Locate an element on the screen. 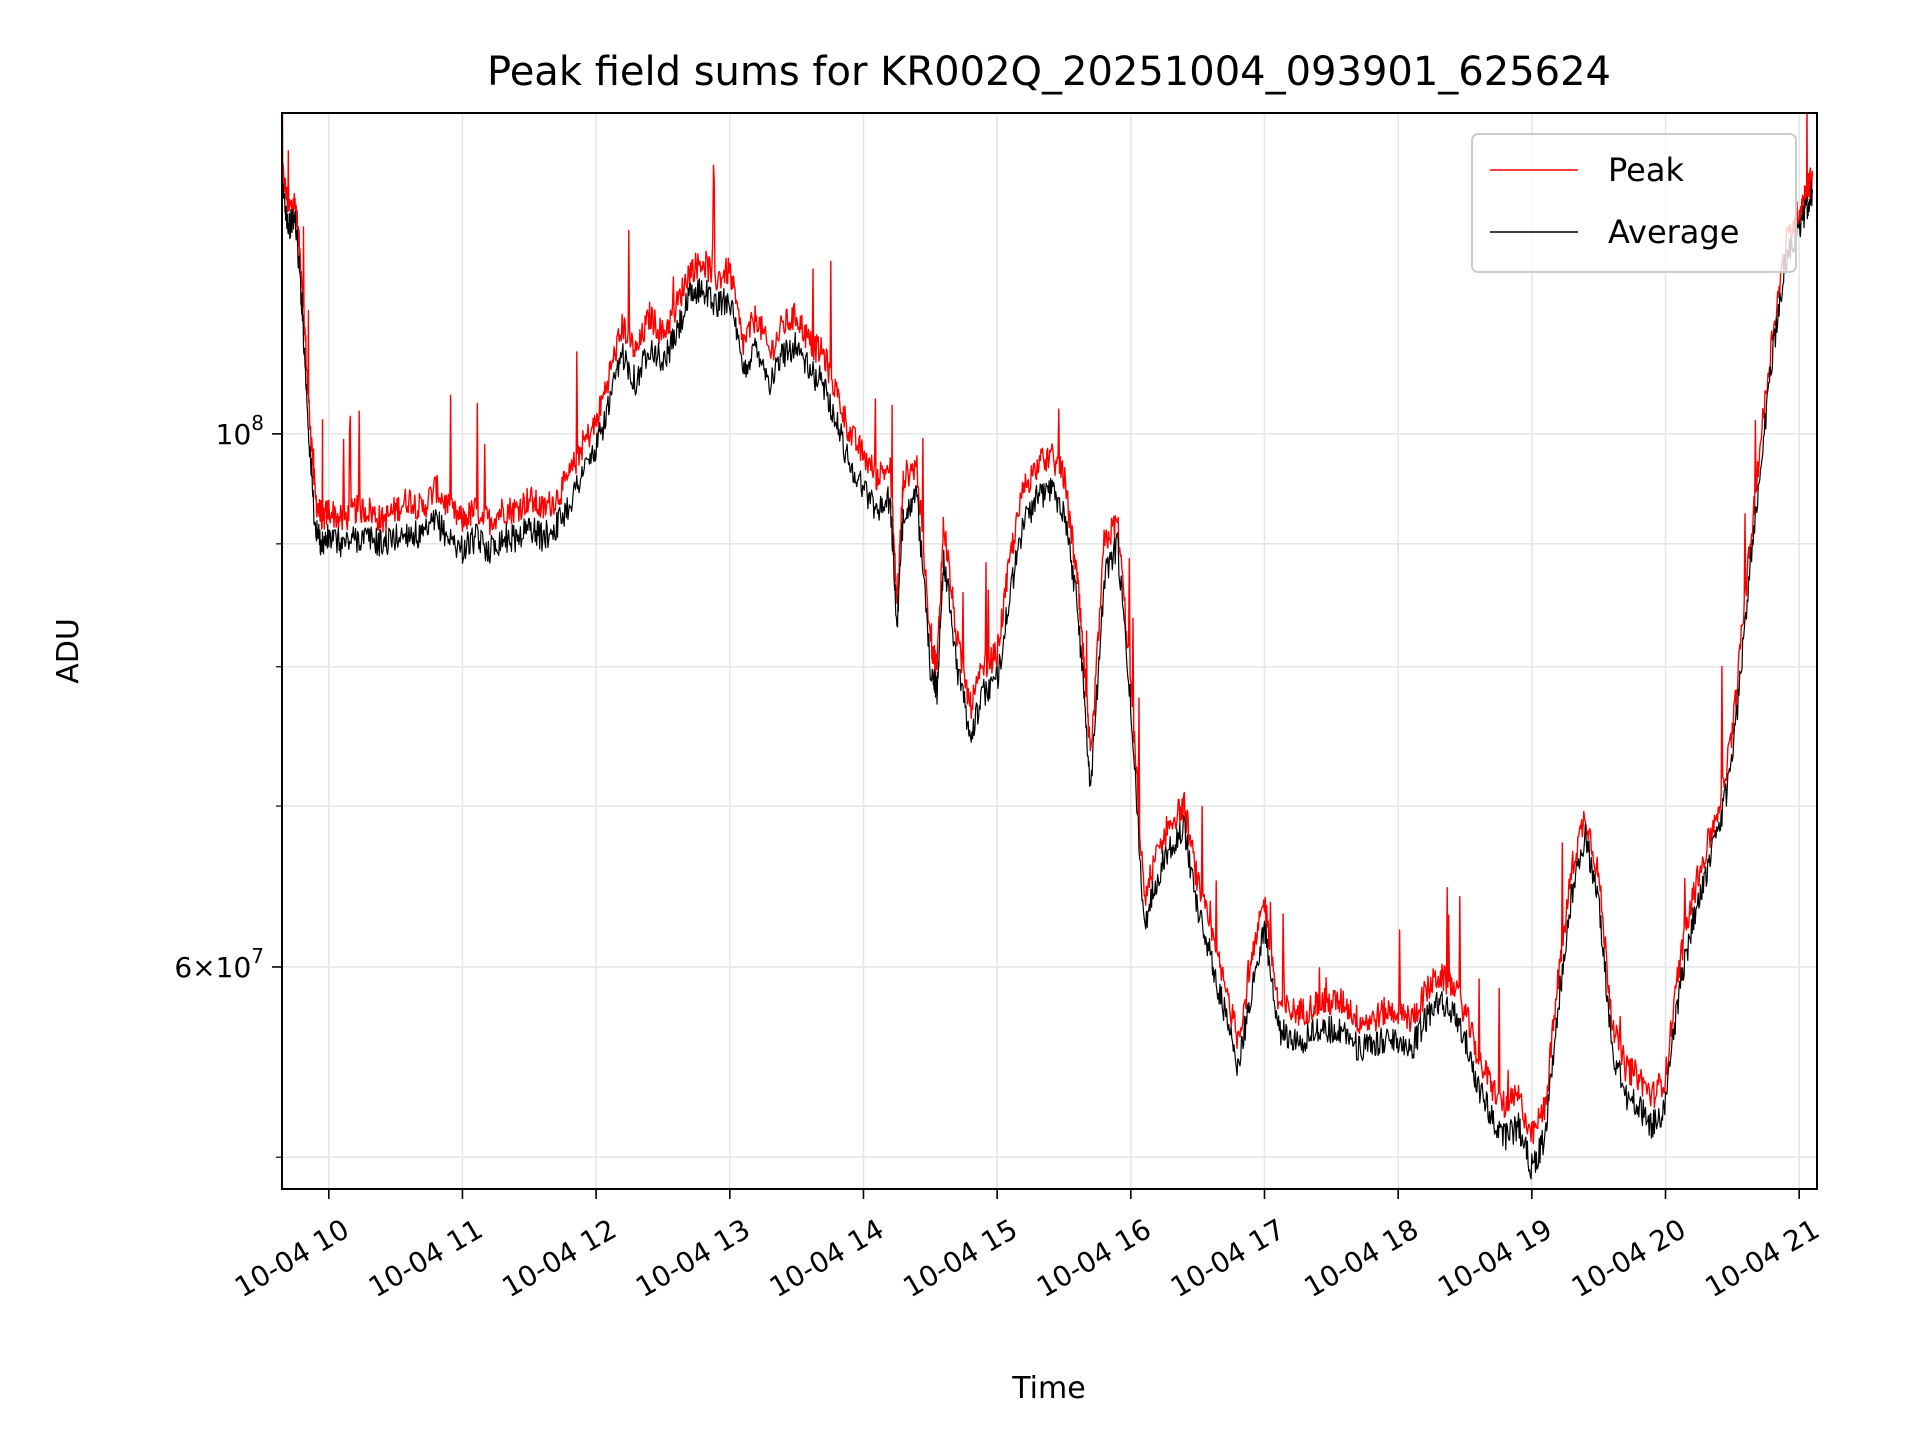  y-tick-label: 6×10⁷ is located at coordinates (219, 964).